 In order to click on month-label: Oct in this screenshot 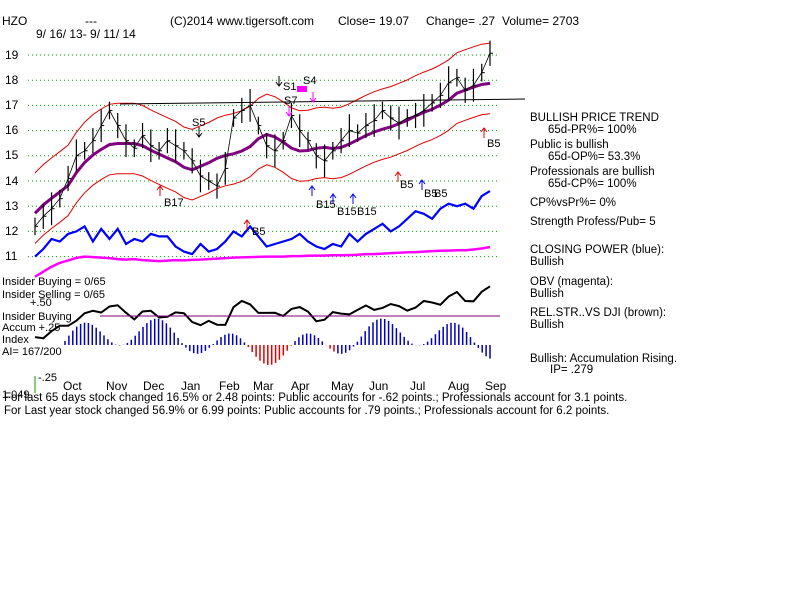, I will do `click(72, 386)`.